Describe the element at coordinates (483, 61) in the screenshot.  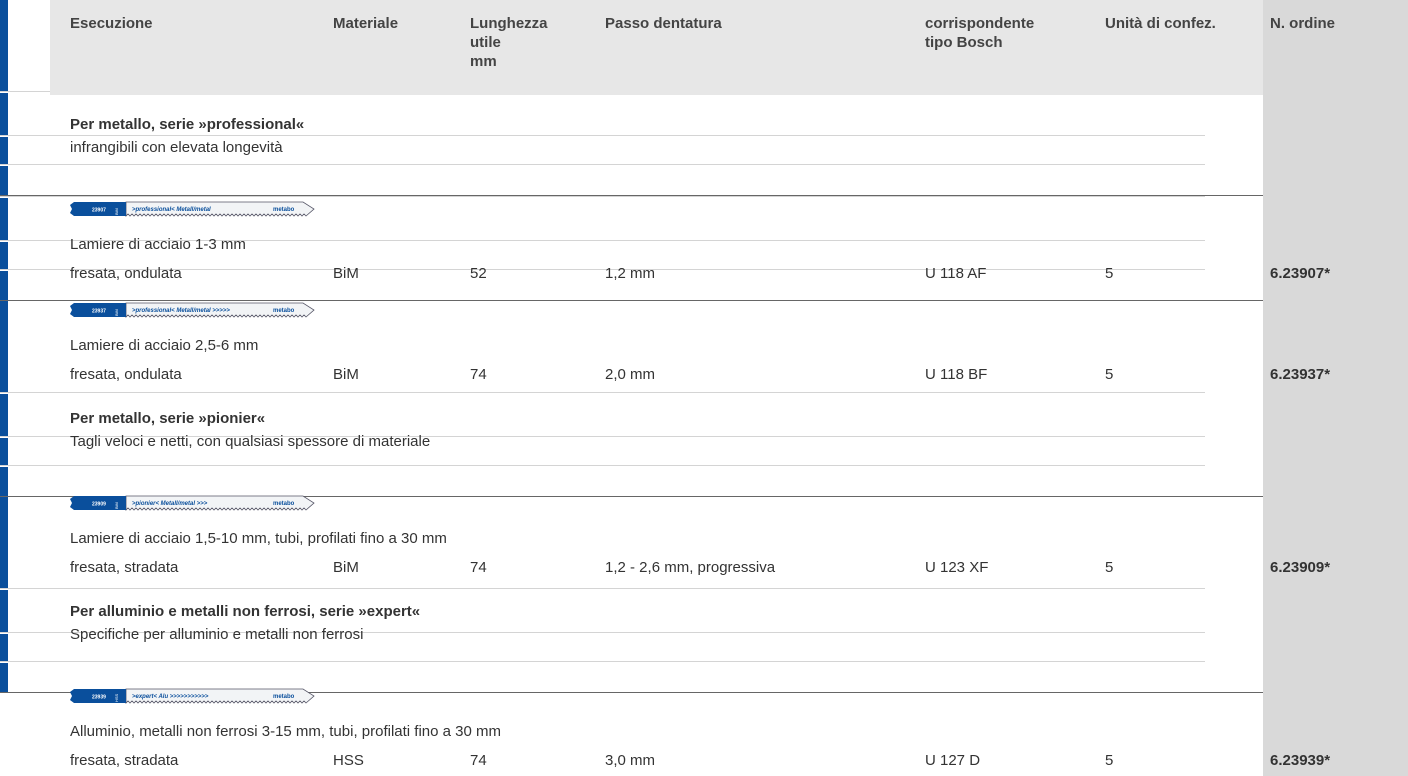
I see `header-label: mm` at that location.